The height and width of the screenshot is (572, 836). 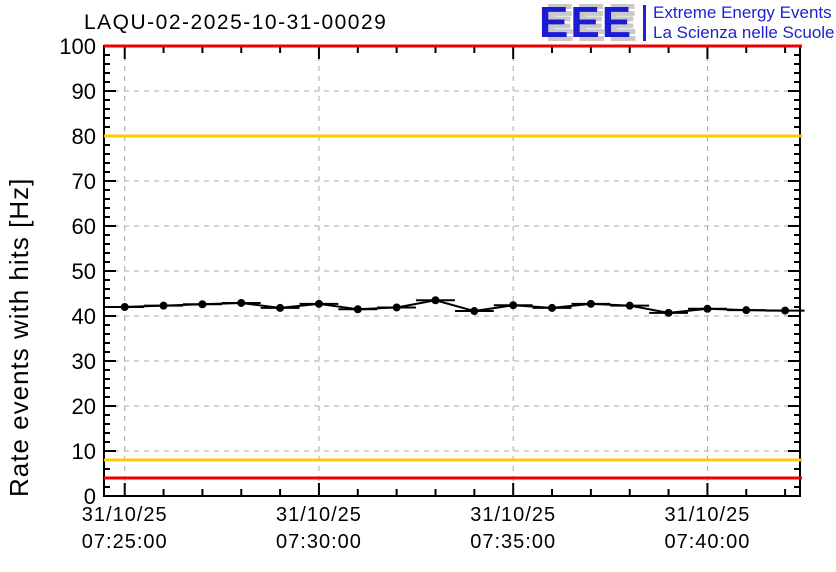 What do you see at coordinates (90, 496) in the screenshot?
I see `y-tick-label: 0` at bounding box center [90, 496].